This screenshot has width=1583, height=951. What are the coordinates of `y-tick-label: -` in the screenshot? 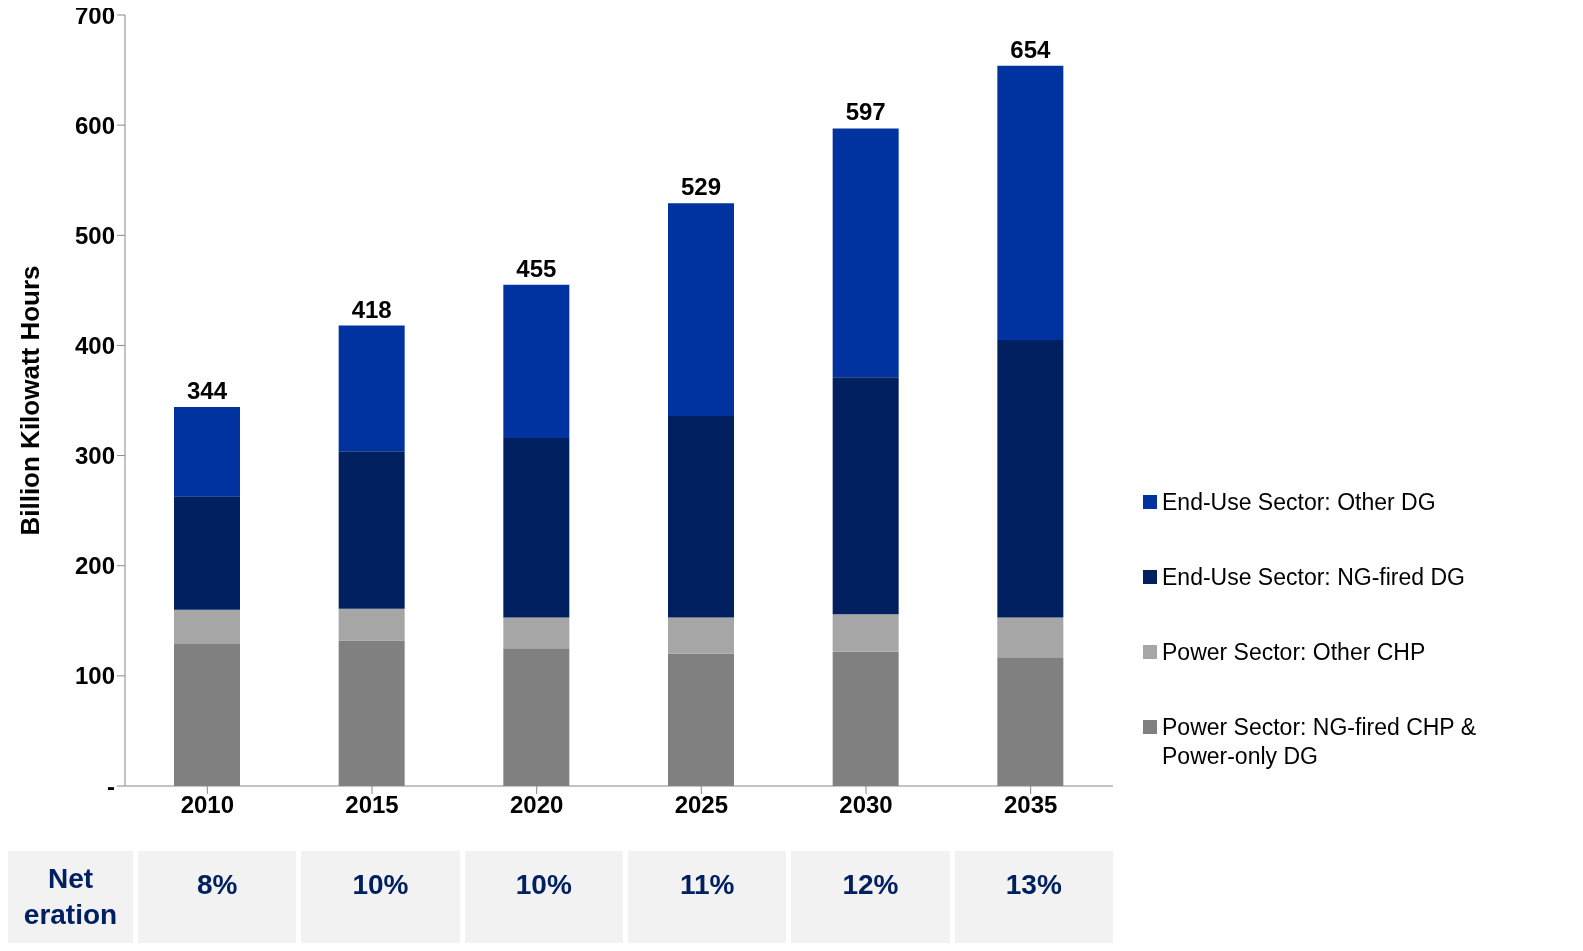 It's located at (111, 786).